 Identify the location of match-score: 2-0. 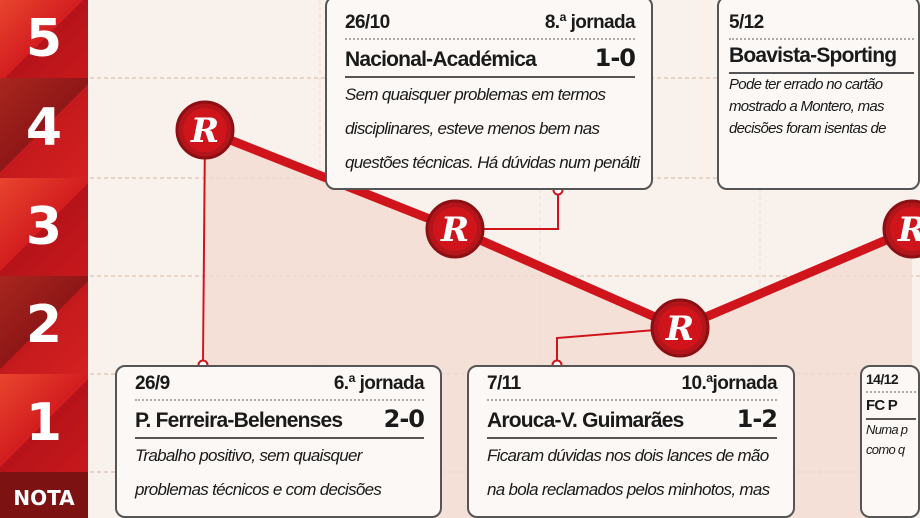
(404, 419).